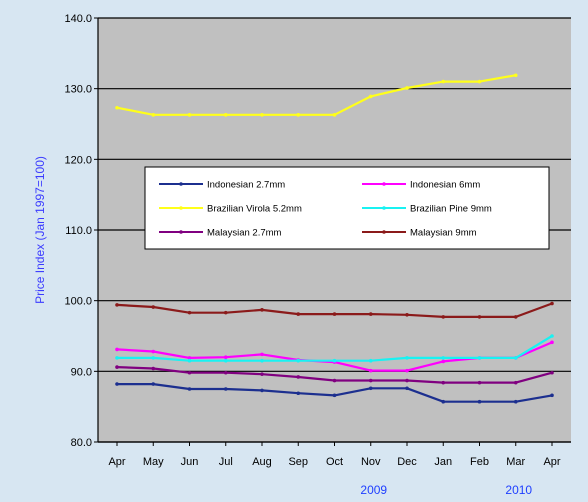  I want to click on legend-label: Brazilian Pine 9mm, so click(451, 209).